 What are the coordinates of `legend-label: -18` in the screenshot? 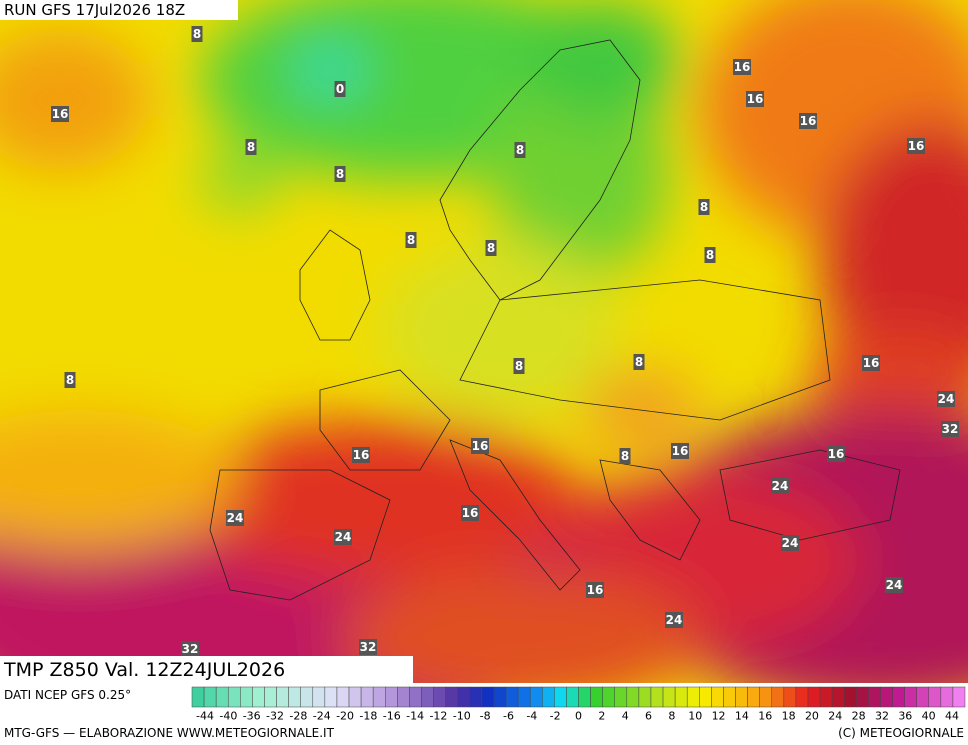 It's located at (368, 716).